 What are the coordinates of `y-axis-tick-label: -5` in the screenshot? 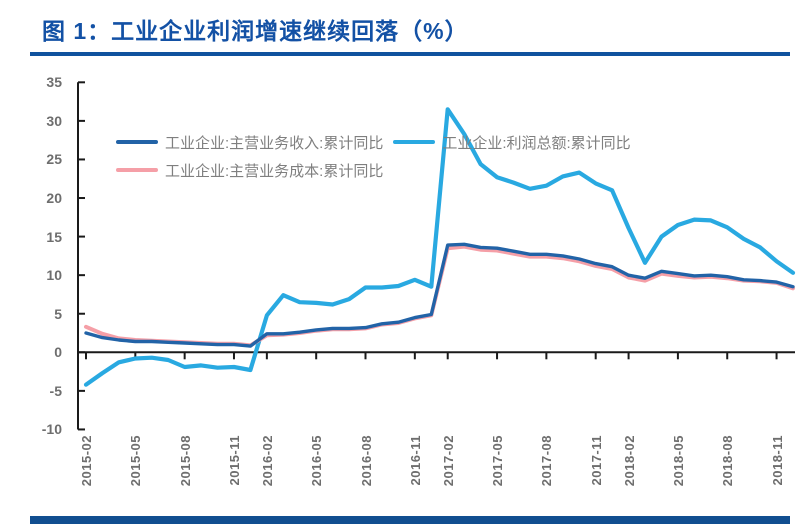 It's located at (55, 390).